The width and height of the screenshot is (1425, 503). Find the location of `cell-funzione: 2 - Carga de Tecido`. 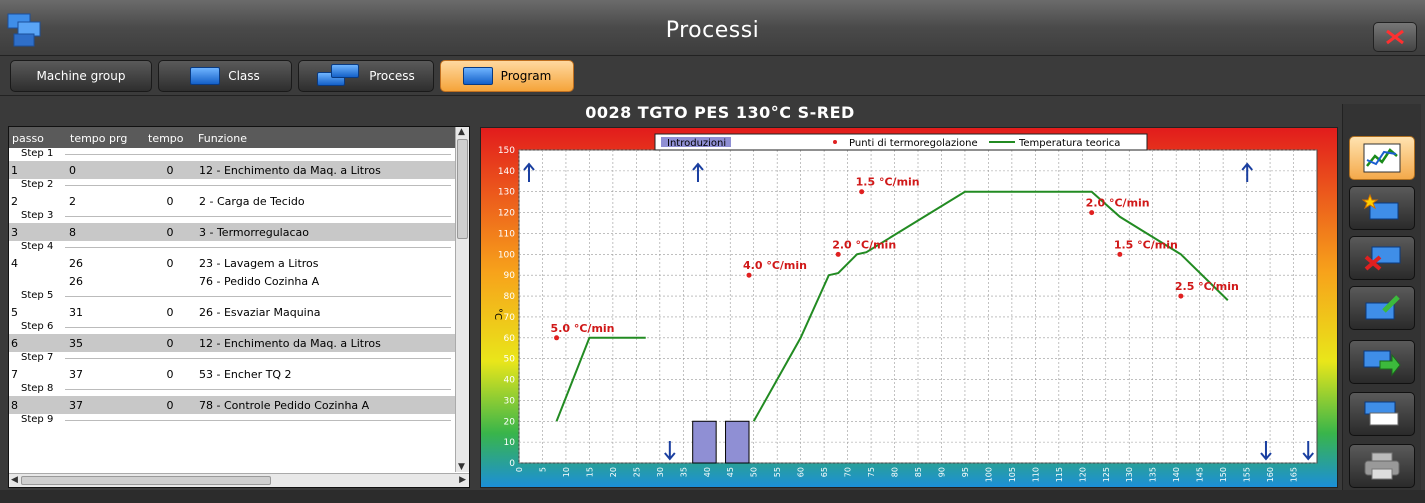

cell-funzione: 2 - Carga de Tecido is located at coordinates (252, 201).